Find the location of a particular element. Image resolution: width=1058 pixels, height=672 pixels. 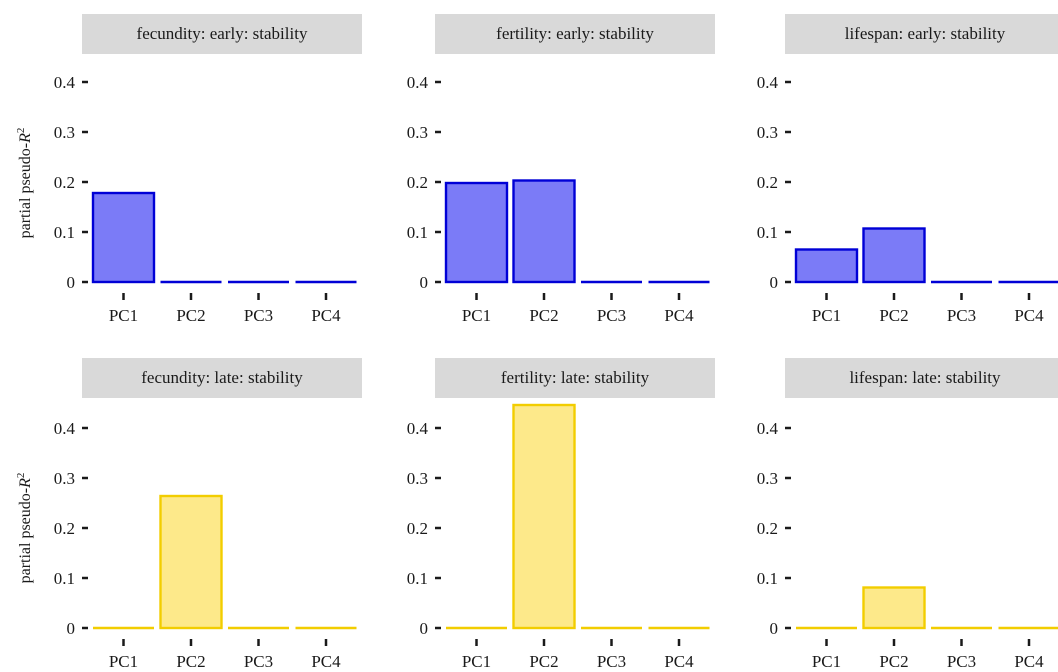

y-axis-label-row-1: partial pseudo-R2 is located at coordinates (24, 183).